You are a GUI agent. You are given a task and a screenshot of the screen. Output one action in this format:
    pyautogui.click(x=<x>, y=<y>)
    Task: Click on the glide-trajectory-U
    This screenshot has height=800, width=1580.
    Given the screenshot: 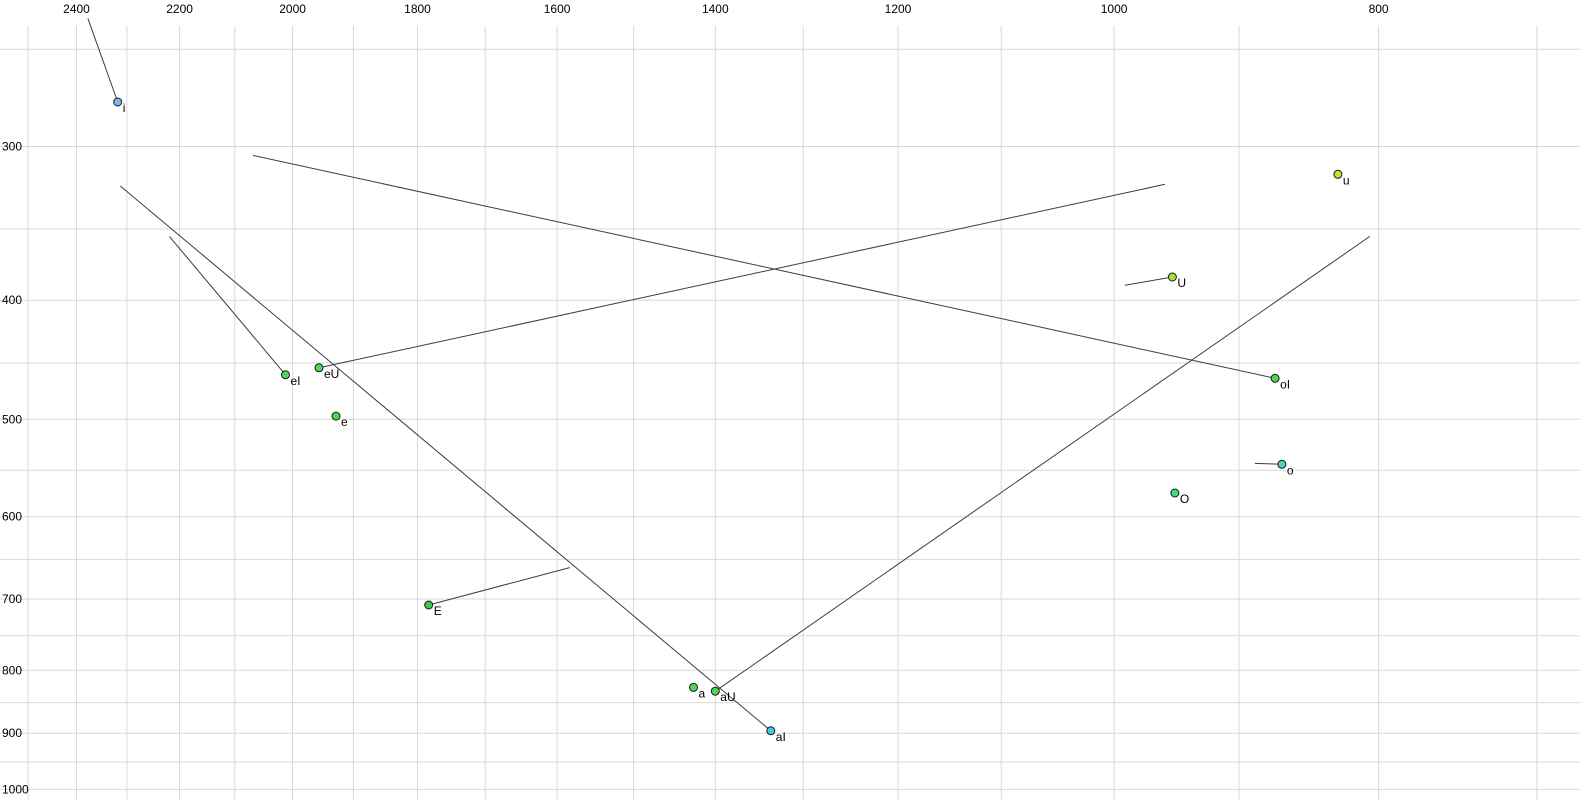 What is the action you would take?
    pyautogui.click(x=1148, y=281)
    